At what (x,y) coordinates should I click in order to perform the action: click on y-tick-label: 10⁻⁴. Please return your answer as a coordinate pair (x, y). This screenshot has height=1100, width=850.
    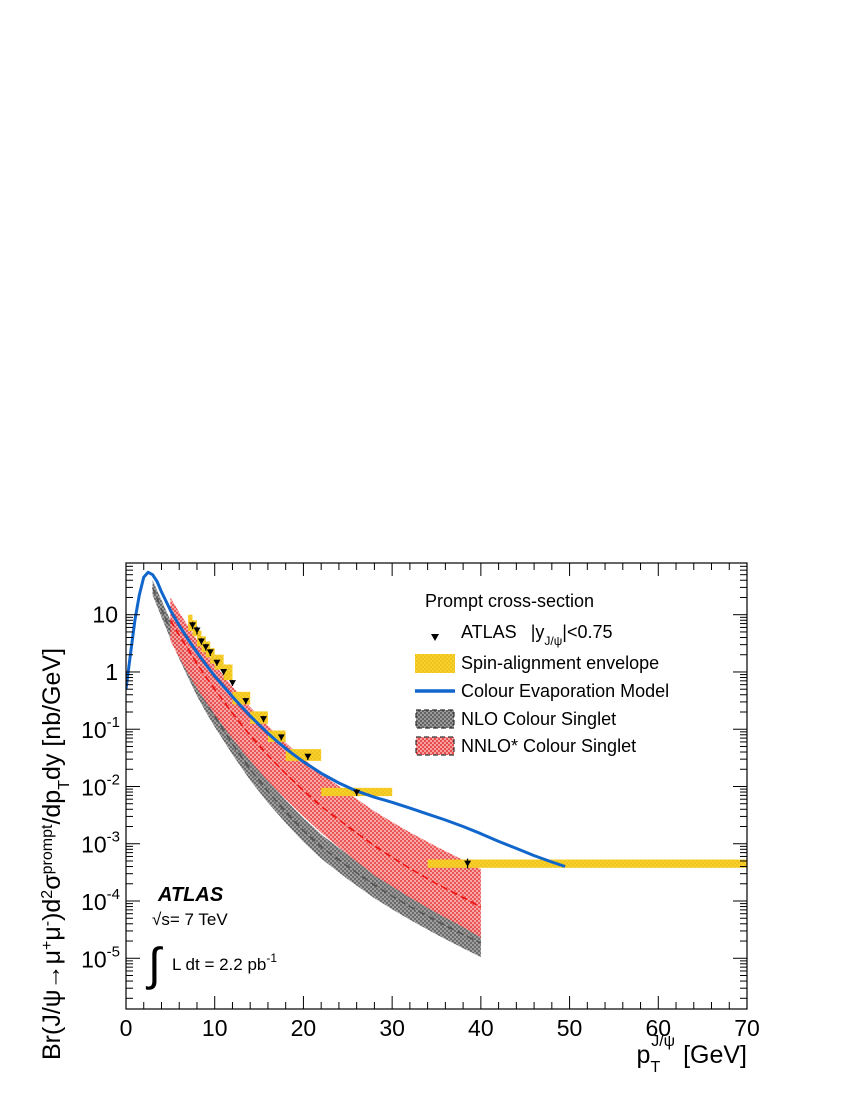
    Looking at the image, I should click on (100, 900).